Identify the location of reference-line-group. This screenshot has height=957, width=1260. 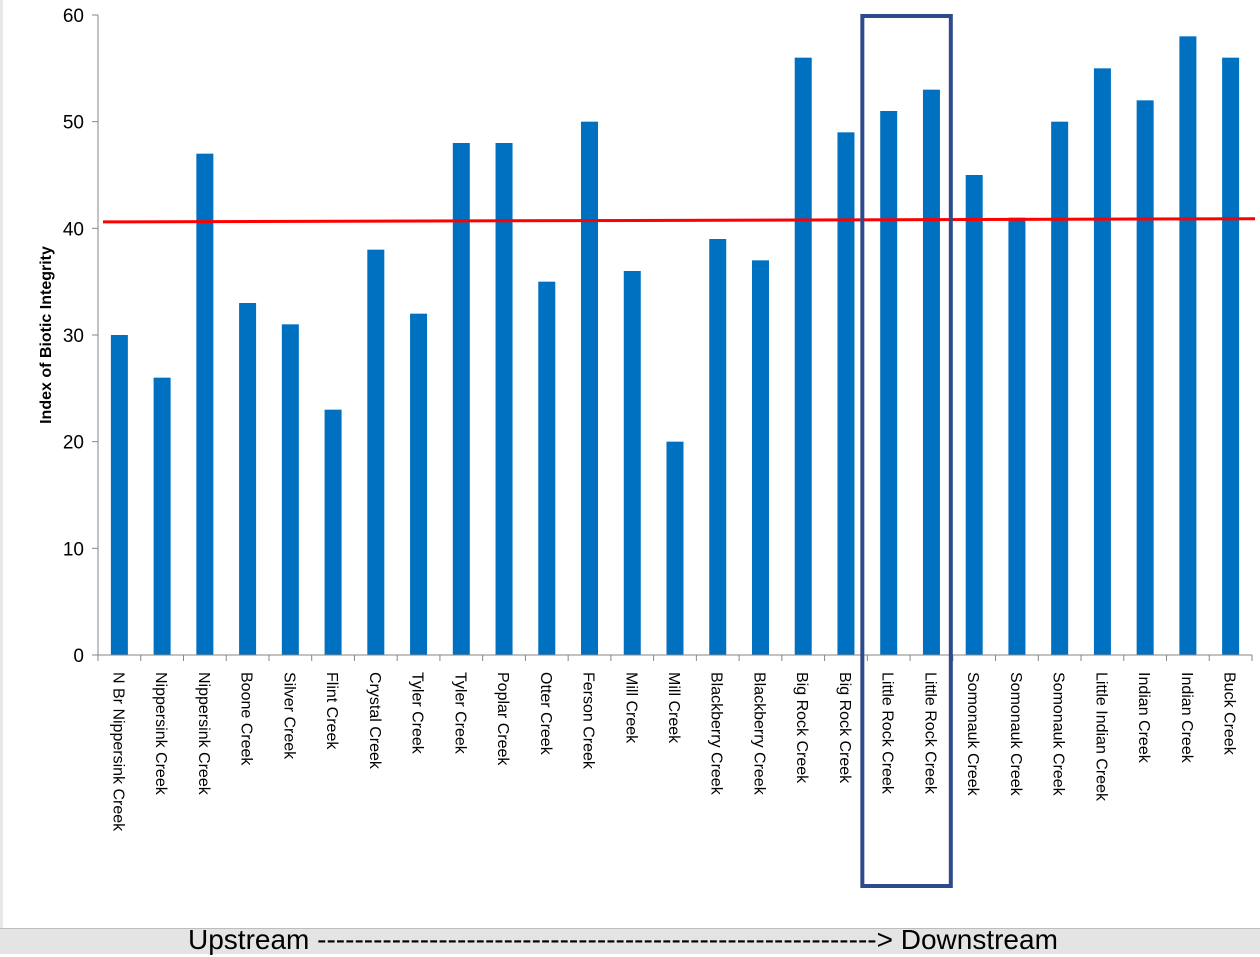
(679, 220).